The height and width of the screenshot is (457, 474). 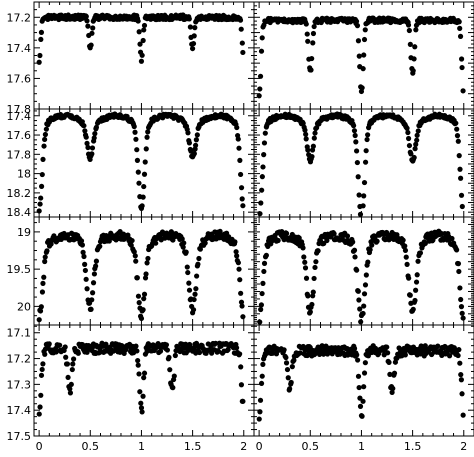 I want to click on x-tick-label: 0.5, so click(x=91, y=446).